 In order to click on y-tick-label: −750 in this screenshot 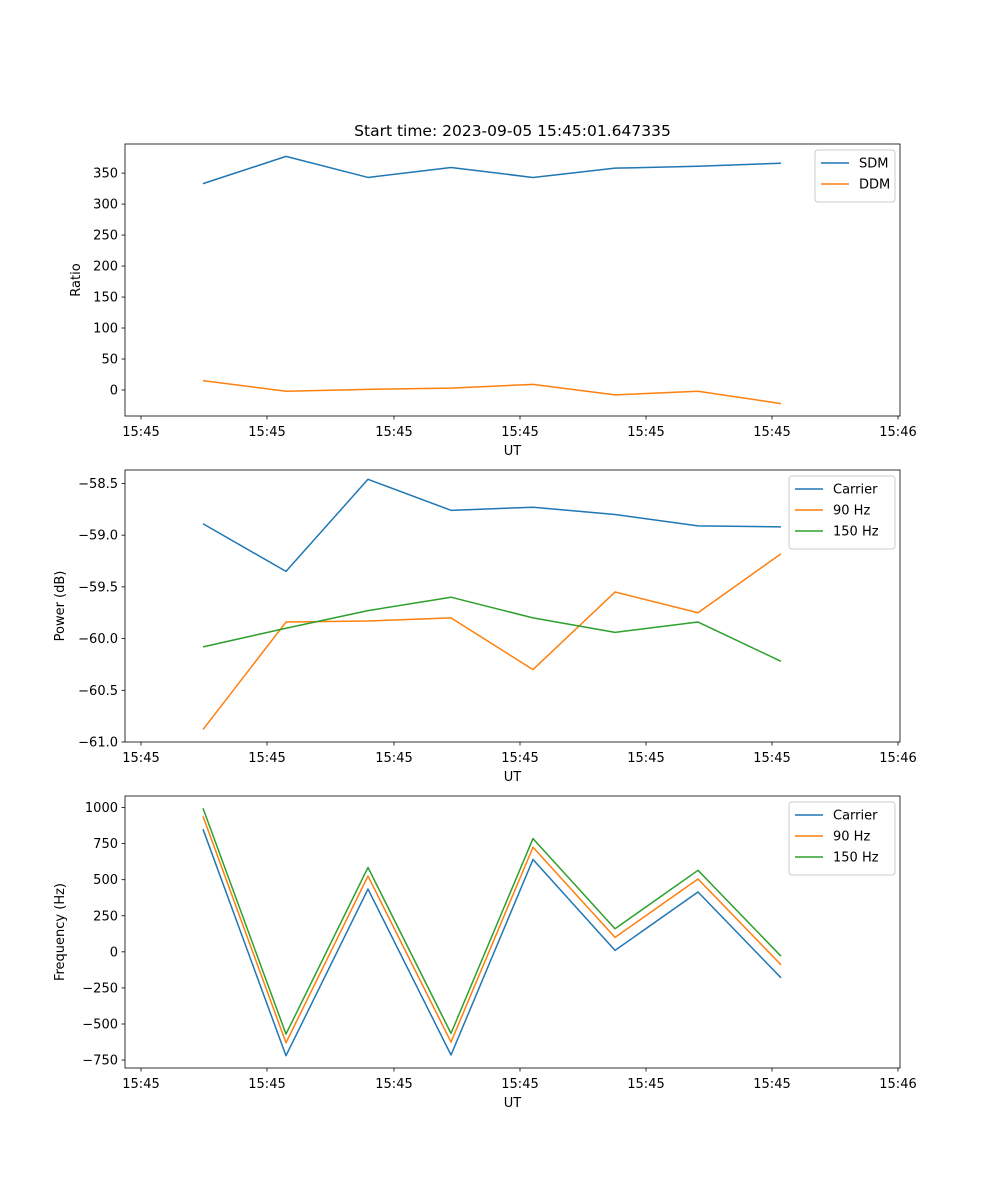, I will do `click(100, 1061)`.